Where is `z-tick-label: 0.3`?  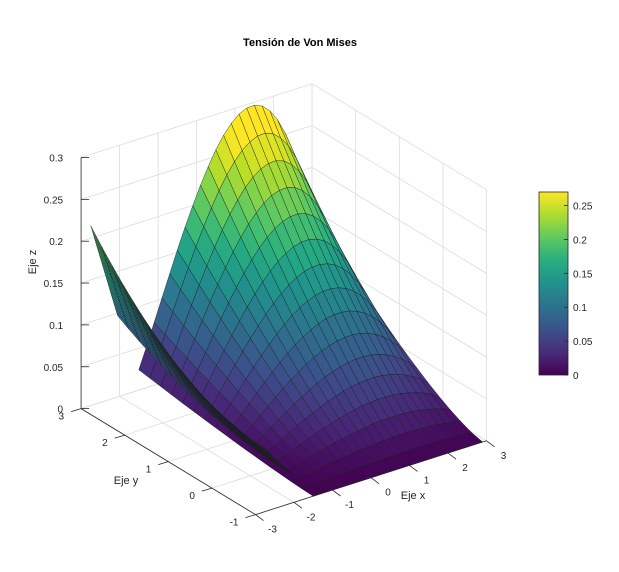 z-tick-label: 0.3 is located at coordinates (56, 159).